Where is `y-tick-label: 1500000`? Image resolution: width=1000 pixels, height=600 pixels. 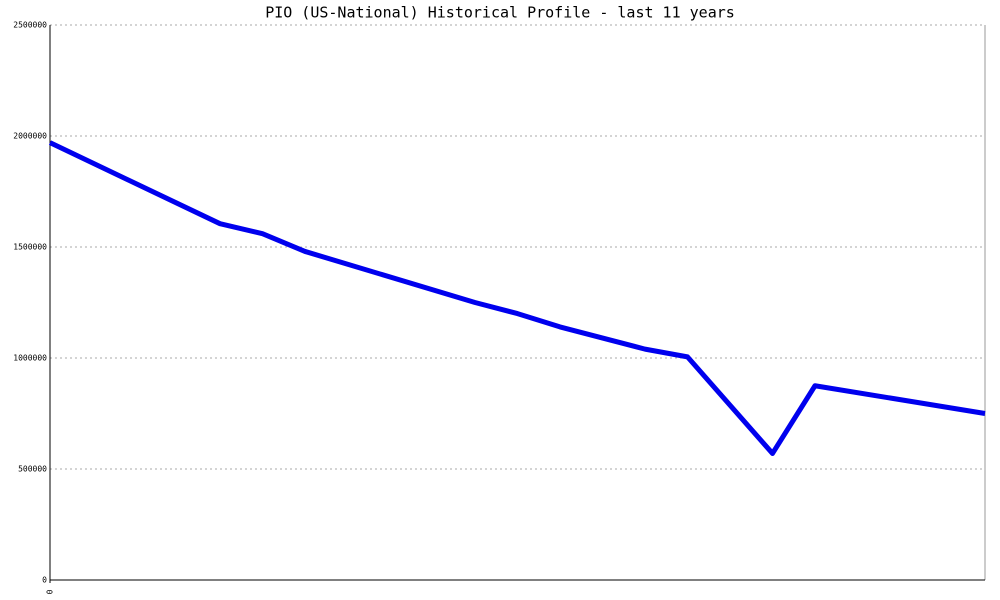
y-tick-label: 1500000 is located at coordinates (30, 247).